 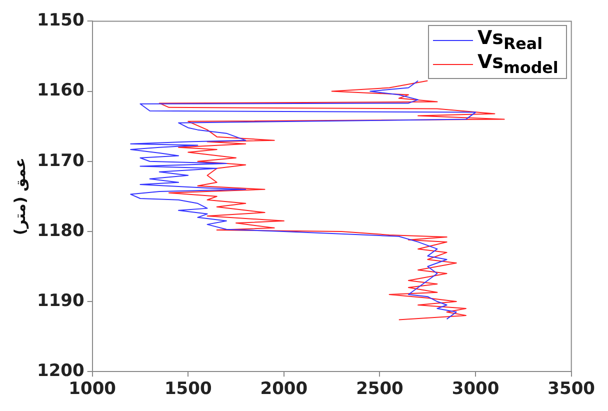 I want to click on y-tick-label: 1180, so click(x=60, y=230).